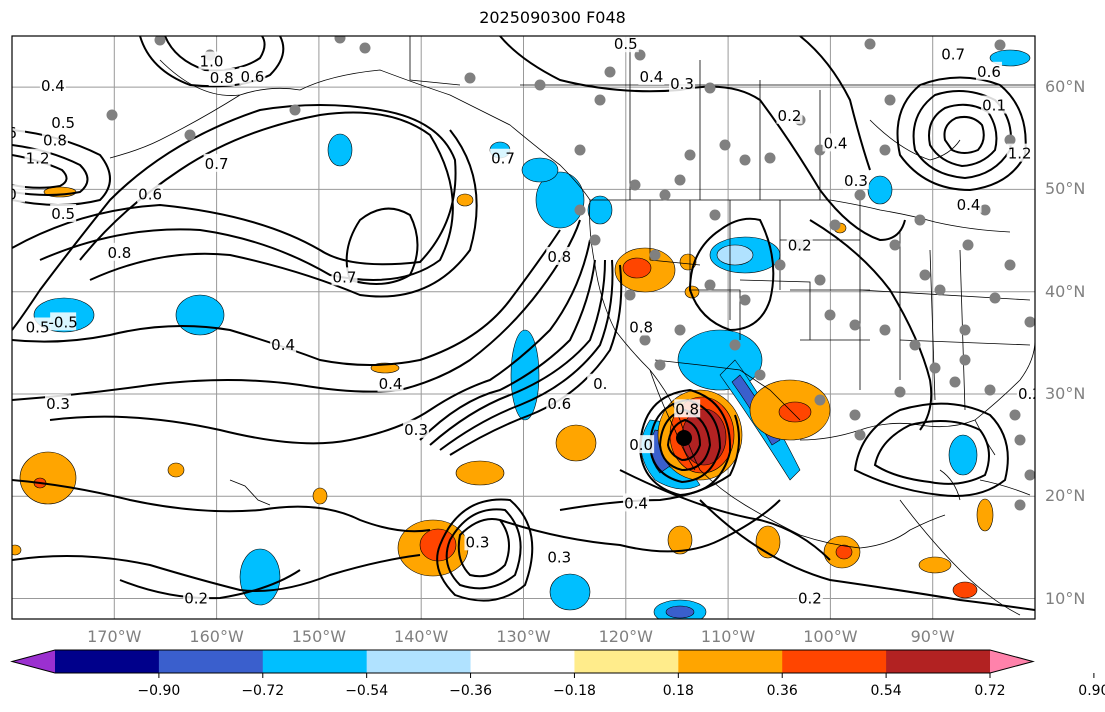 The height and width of the screenshot is (712, 1105). What do you see at coordinates (263, 691) in the screenshot?
I see `colorbar-tick-label: −0.72` at bounding box center [263, 691].